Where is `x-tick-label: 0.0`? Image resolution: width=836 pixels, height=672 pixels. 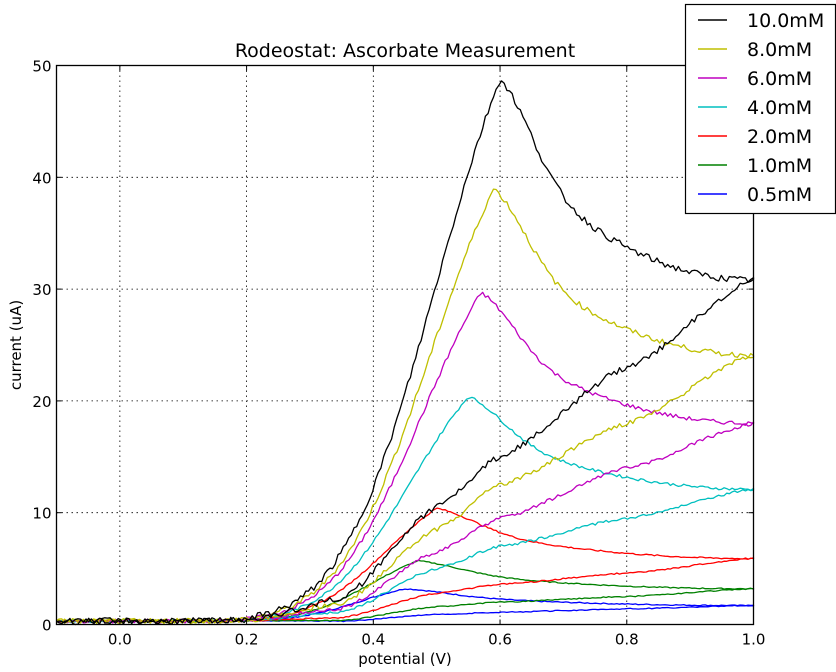 x-tick-label: 0.0 is located at coordinates (120, 640).